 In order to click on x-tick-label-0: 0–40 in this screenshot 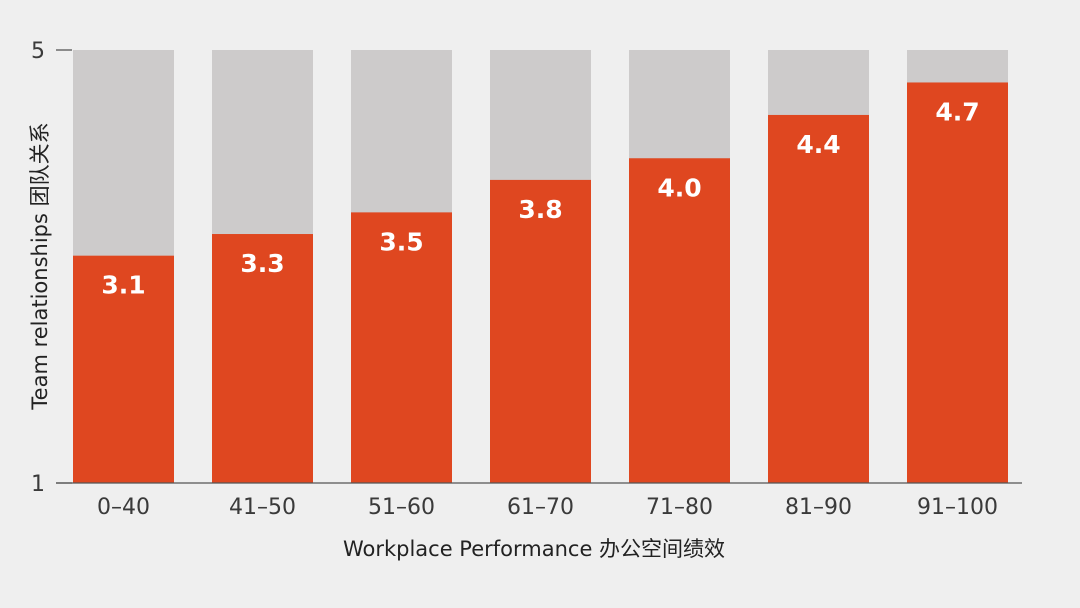, I will do `click(123, 507)`.